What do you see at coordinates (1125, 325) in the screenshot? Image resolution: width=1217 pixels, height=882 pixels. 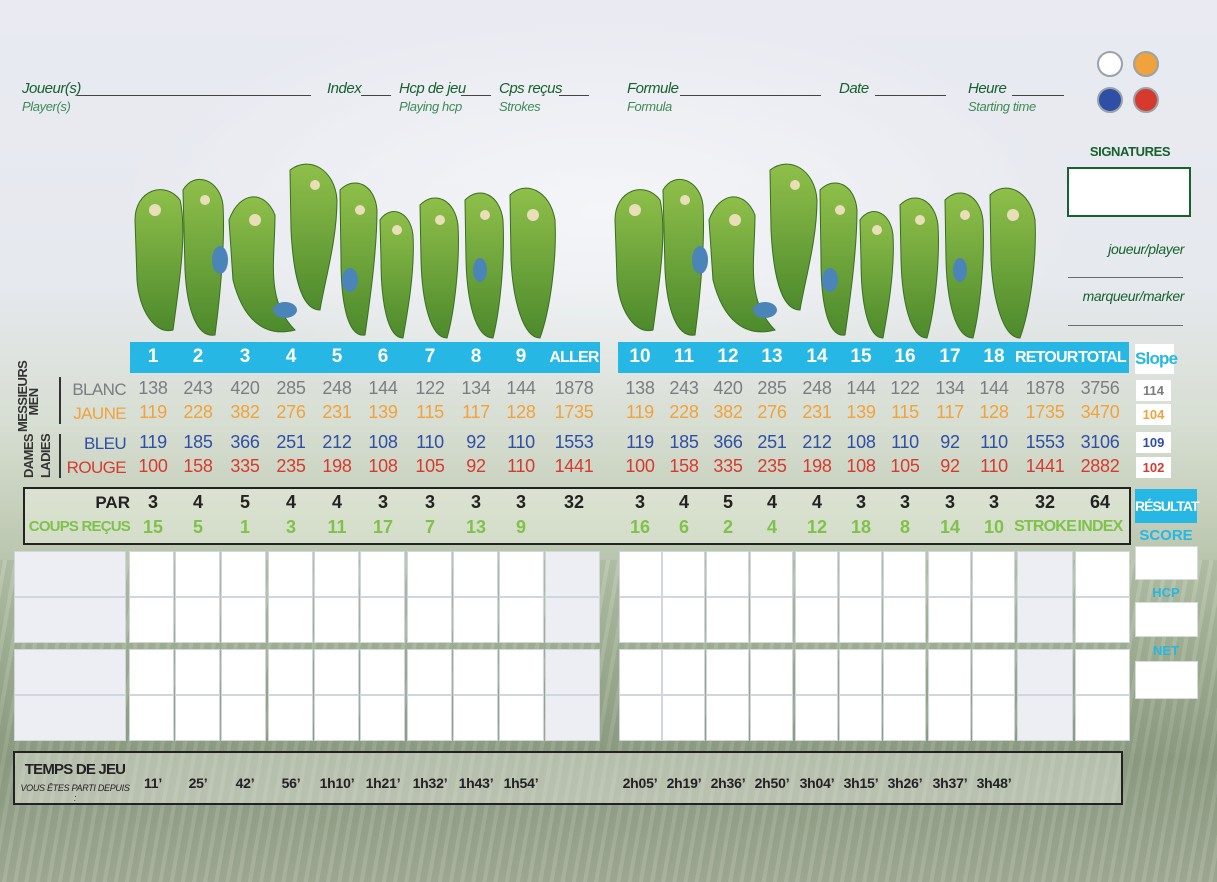 I see `marker-signature-line` at bounding box center [1125, 325].